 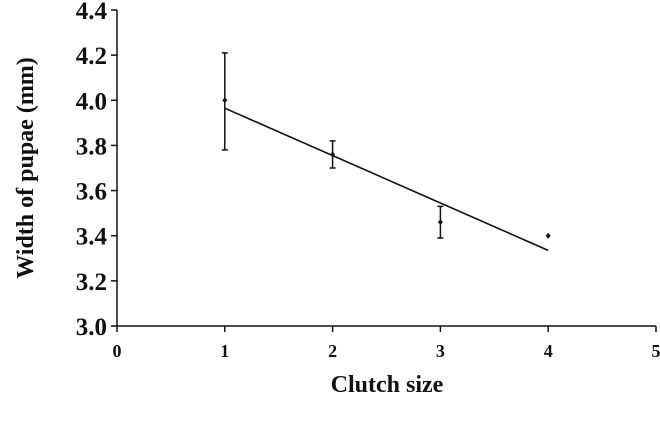 What do you see at coordinates (91, 146) in the screenshot?
I see `y-tick-label: 3.8` at bounding box center [91, 146].